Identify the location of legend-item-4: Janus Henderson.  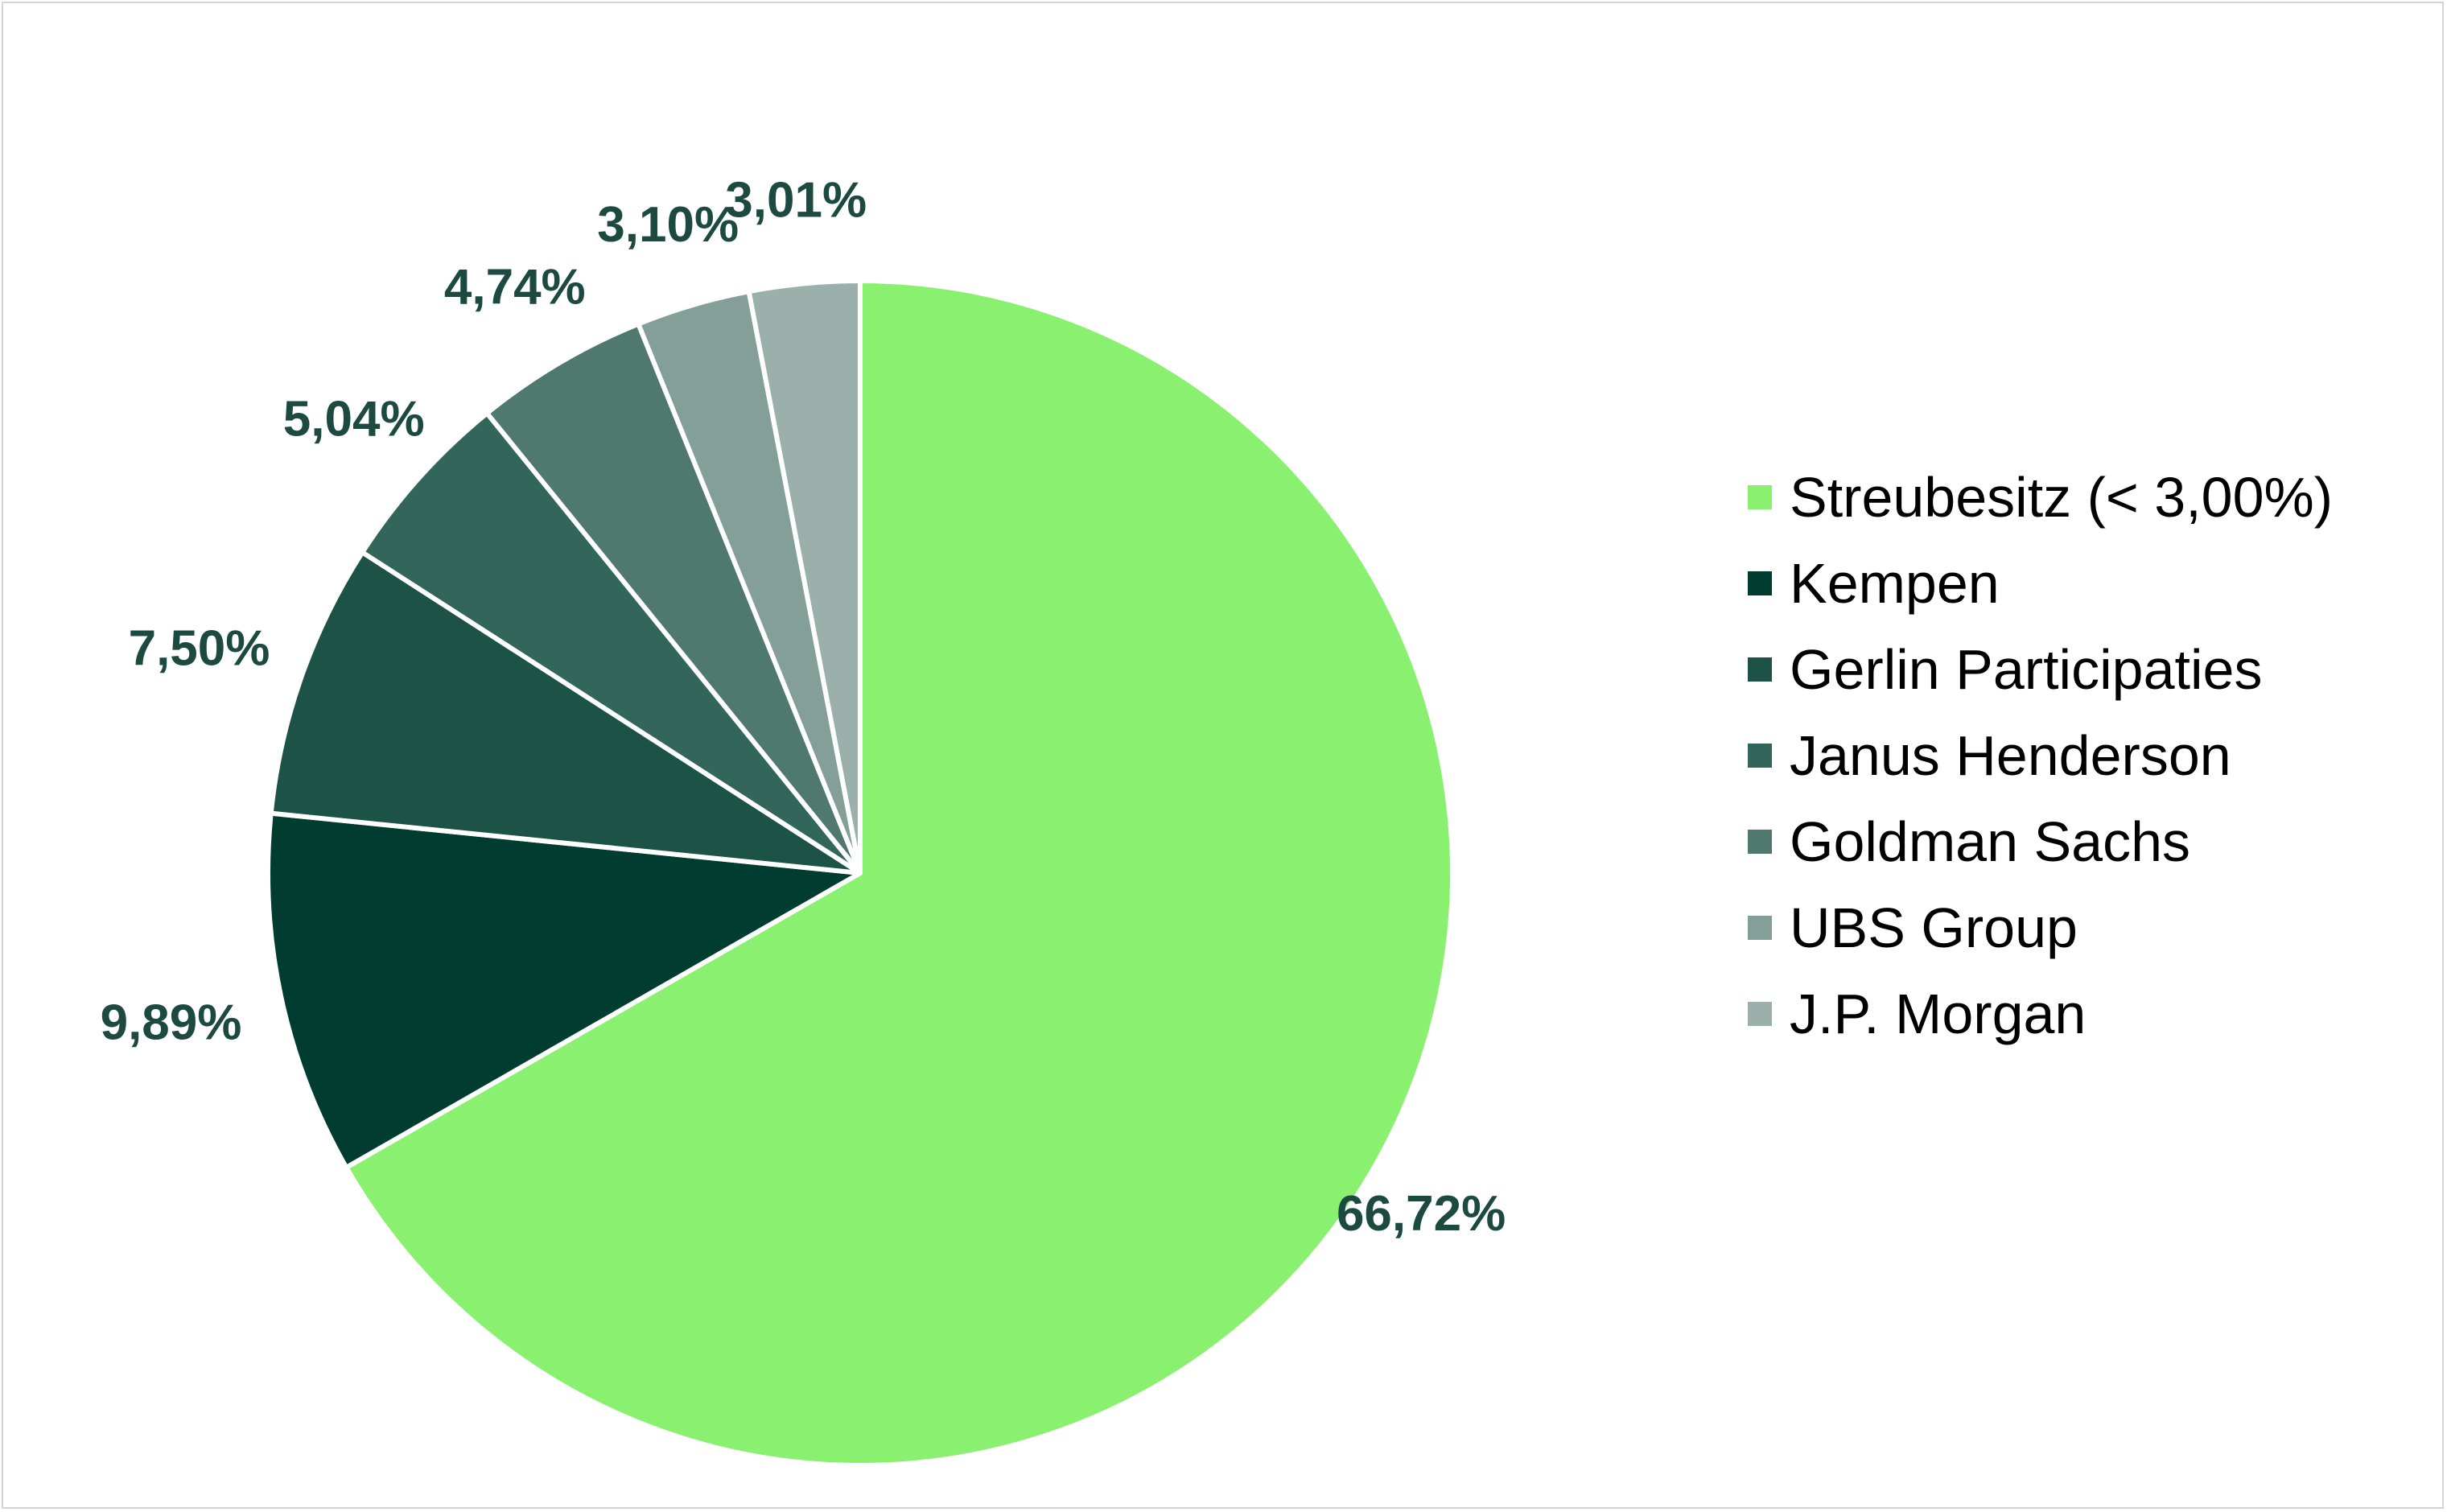
(1990, 755).